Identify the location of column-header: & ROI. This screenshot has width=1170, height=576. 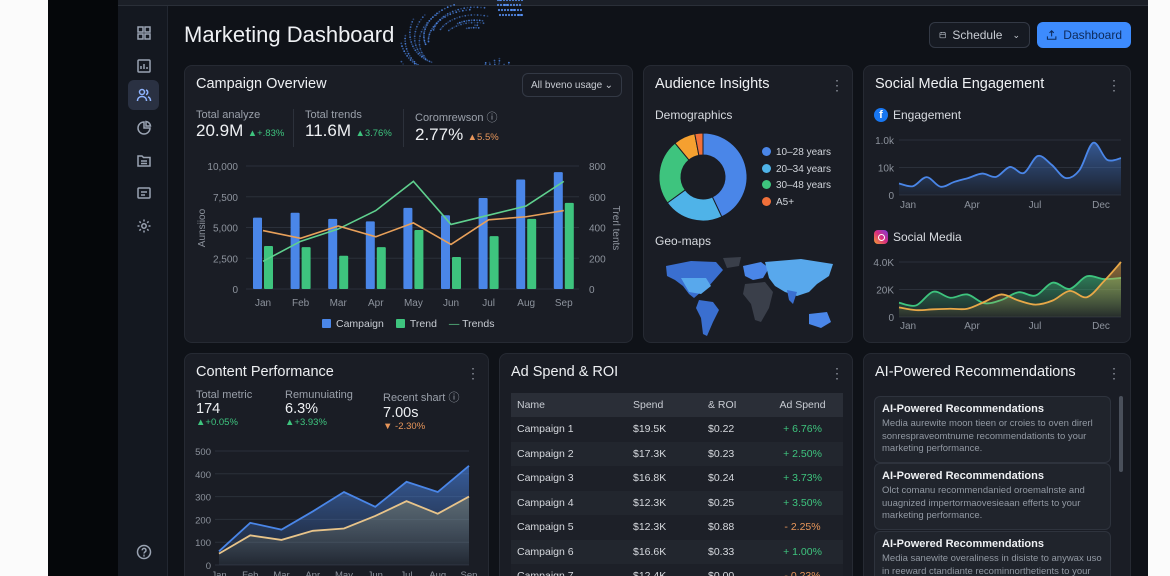
(732, 405).